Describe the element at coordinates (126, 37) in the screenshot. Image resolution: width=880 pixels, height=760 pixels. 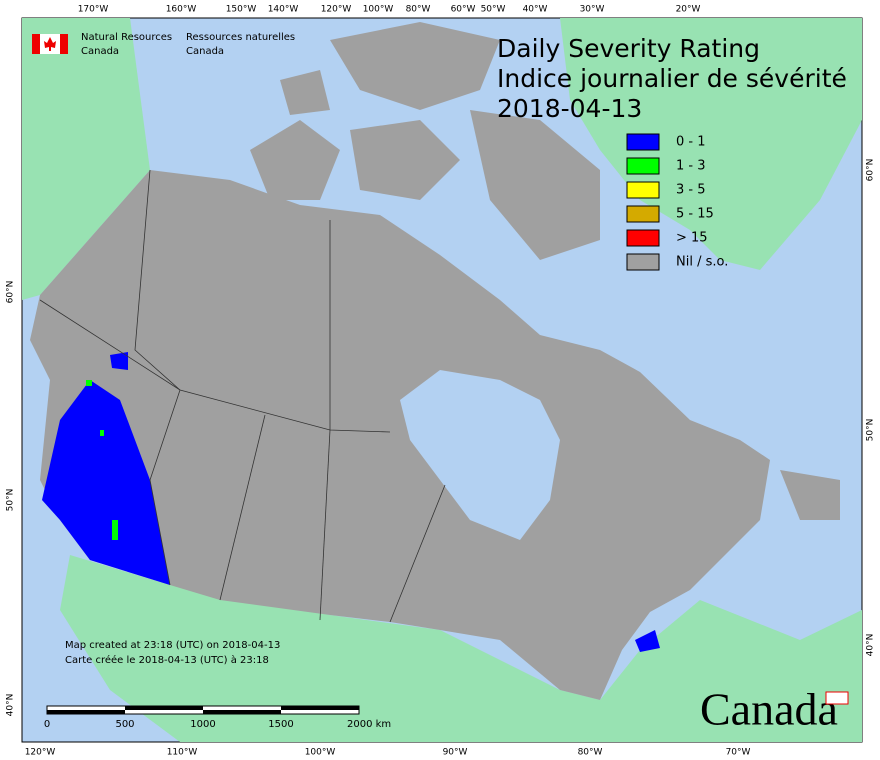
I see `logo-text: Natural Resources` at that location.